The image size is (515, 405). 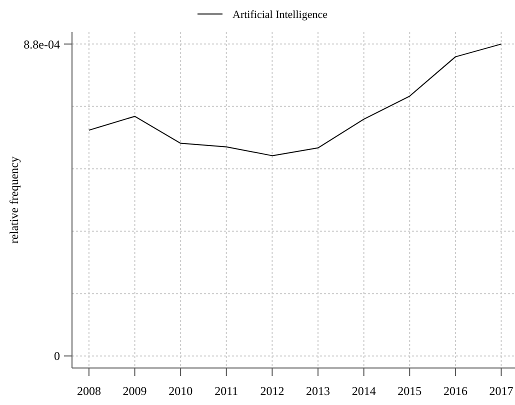 I want to click on y-tick-label: 8.8e-04, so click(x=42, y=44).